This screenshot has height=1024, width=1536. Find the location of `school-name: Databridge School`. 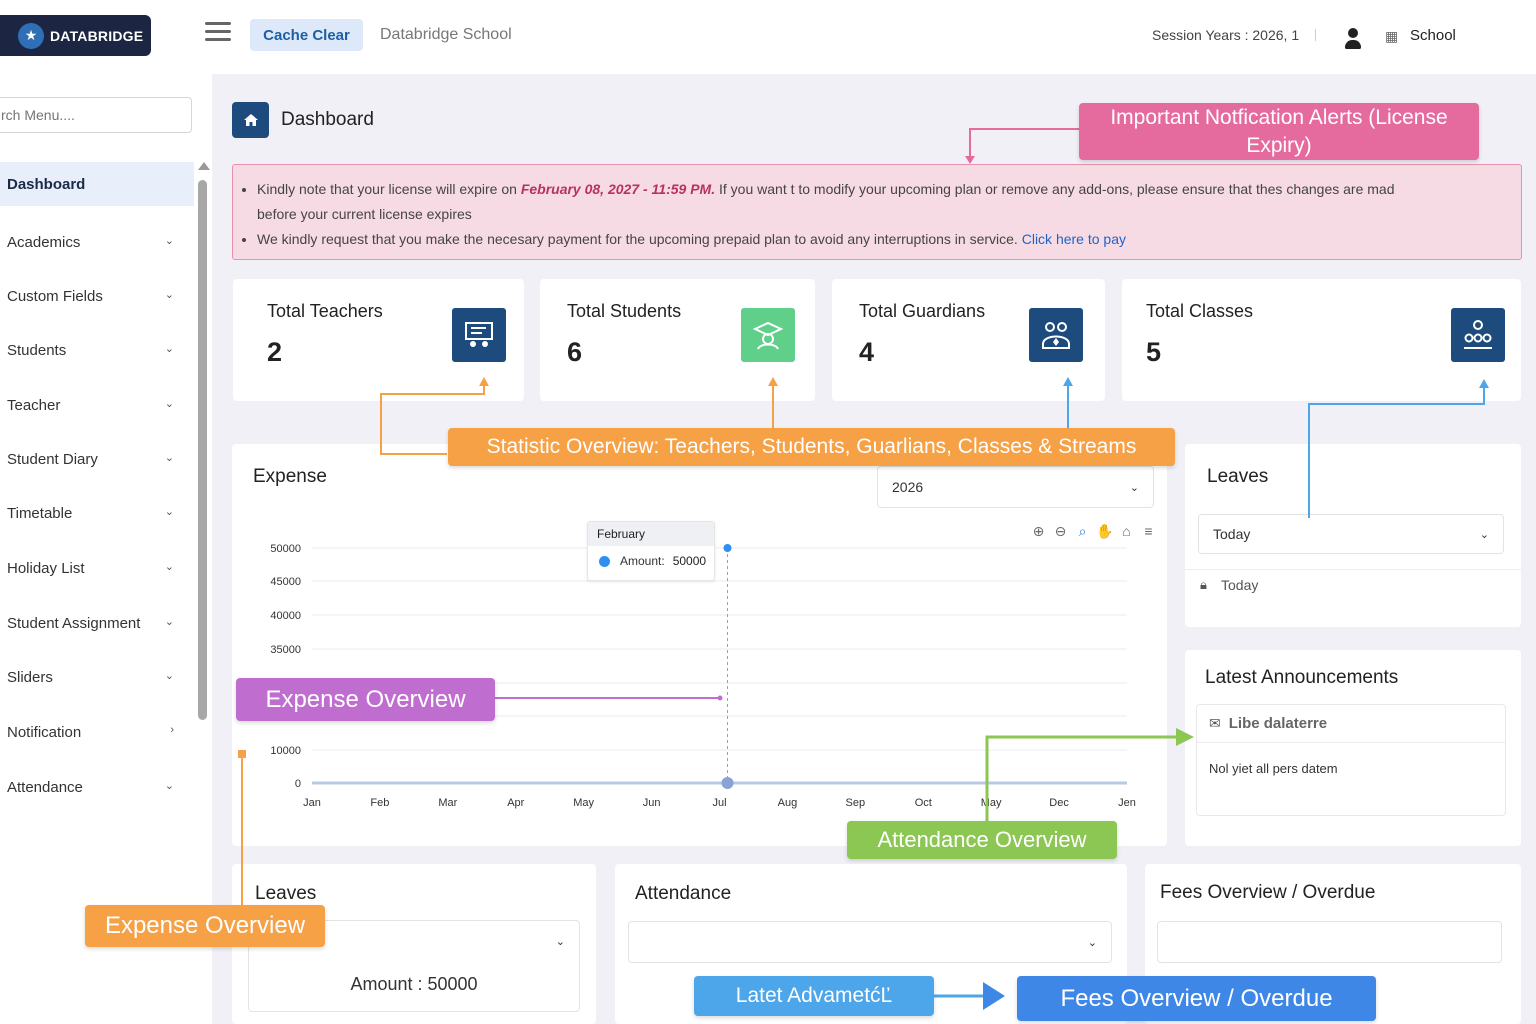

school-name: Databridge School is located at coordinates (446, 34).